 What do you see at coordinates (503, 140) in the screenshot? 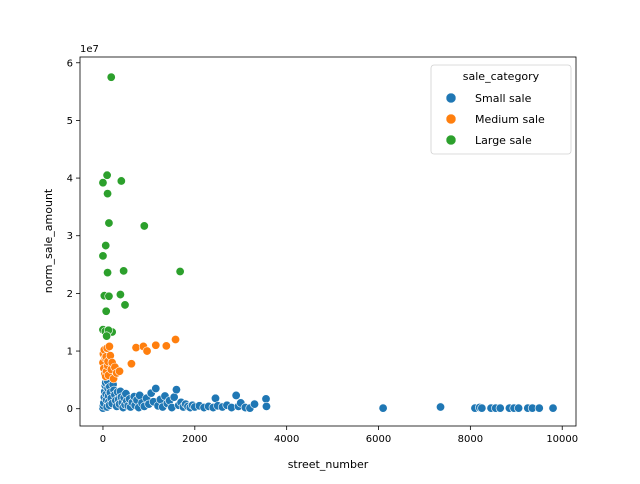
I see `legend-label-large: Large sale` at bounding box center [503, 140].